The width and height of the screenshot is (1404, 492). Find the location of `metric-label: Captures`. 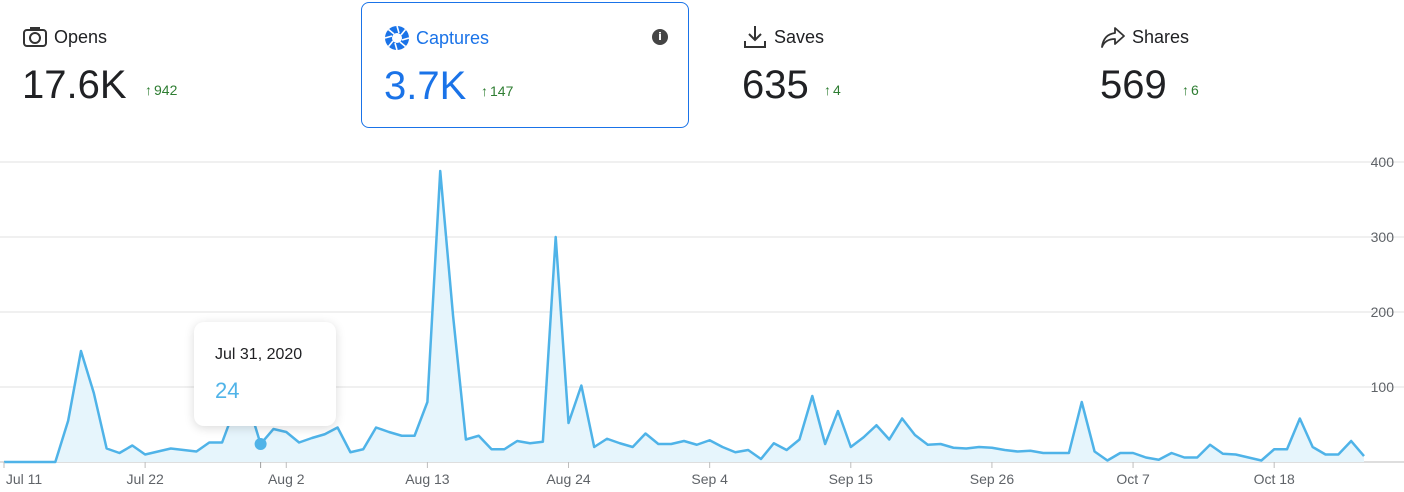

metric-label: Captures is located at coordinates (453, 37).